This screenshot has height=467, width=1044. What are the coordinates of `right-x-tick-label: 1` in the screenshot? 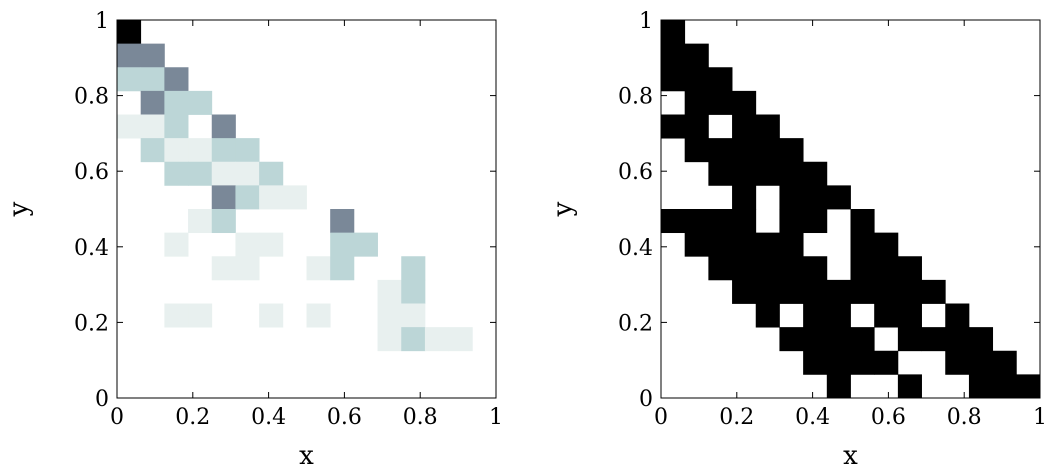 It's located at (1038, 417).